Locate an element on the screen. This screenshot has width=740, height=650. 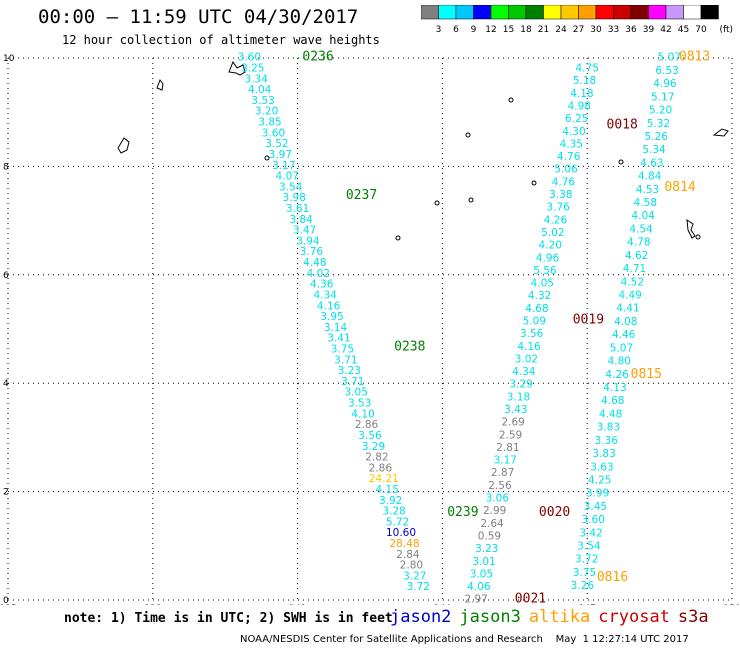
color-scale-label: 18 is located at coordinates (526, 30).